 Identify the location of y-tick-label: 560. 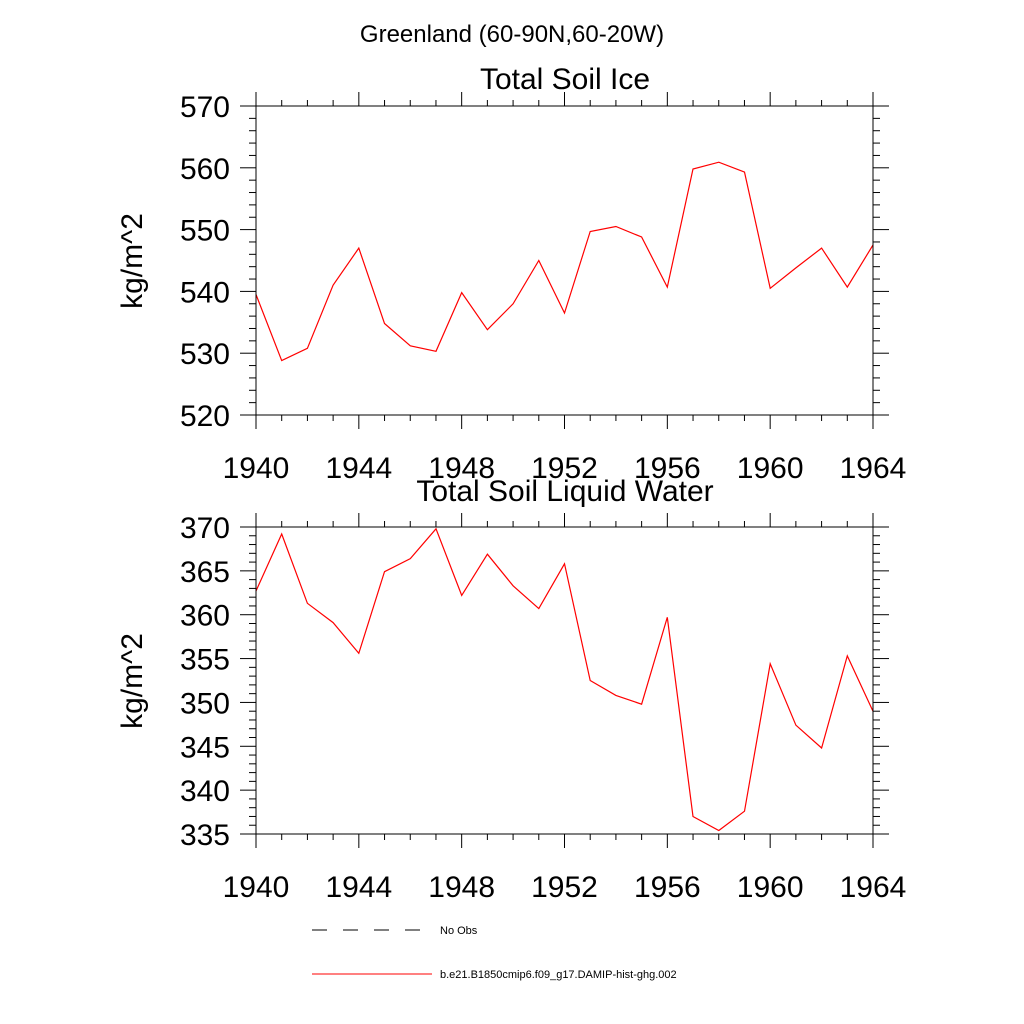
(205, 169).